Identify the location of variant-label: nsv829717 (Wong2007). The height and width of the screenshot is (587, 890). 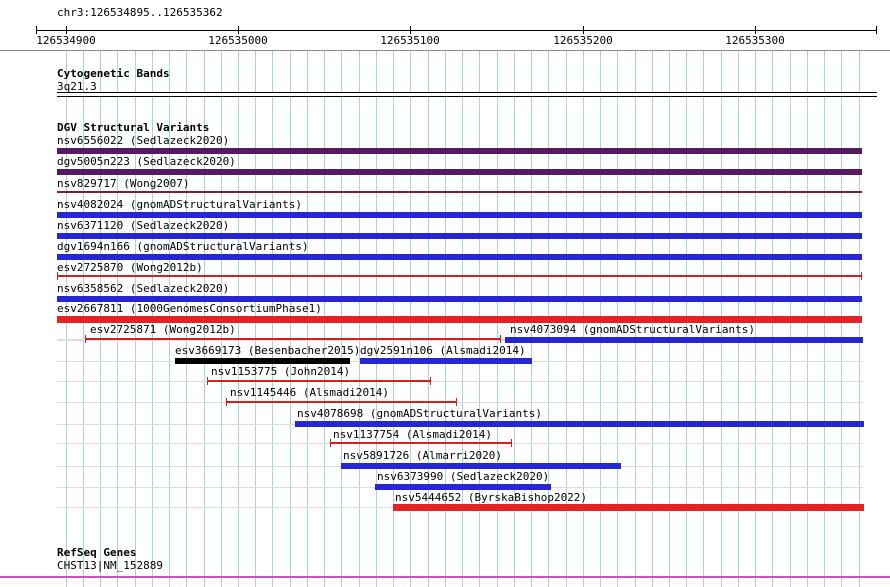
(123, 183).